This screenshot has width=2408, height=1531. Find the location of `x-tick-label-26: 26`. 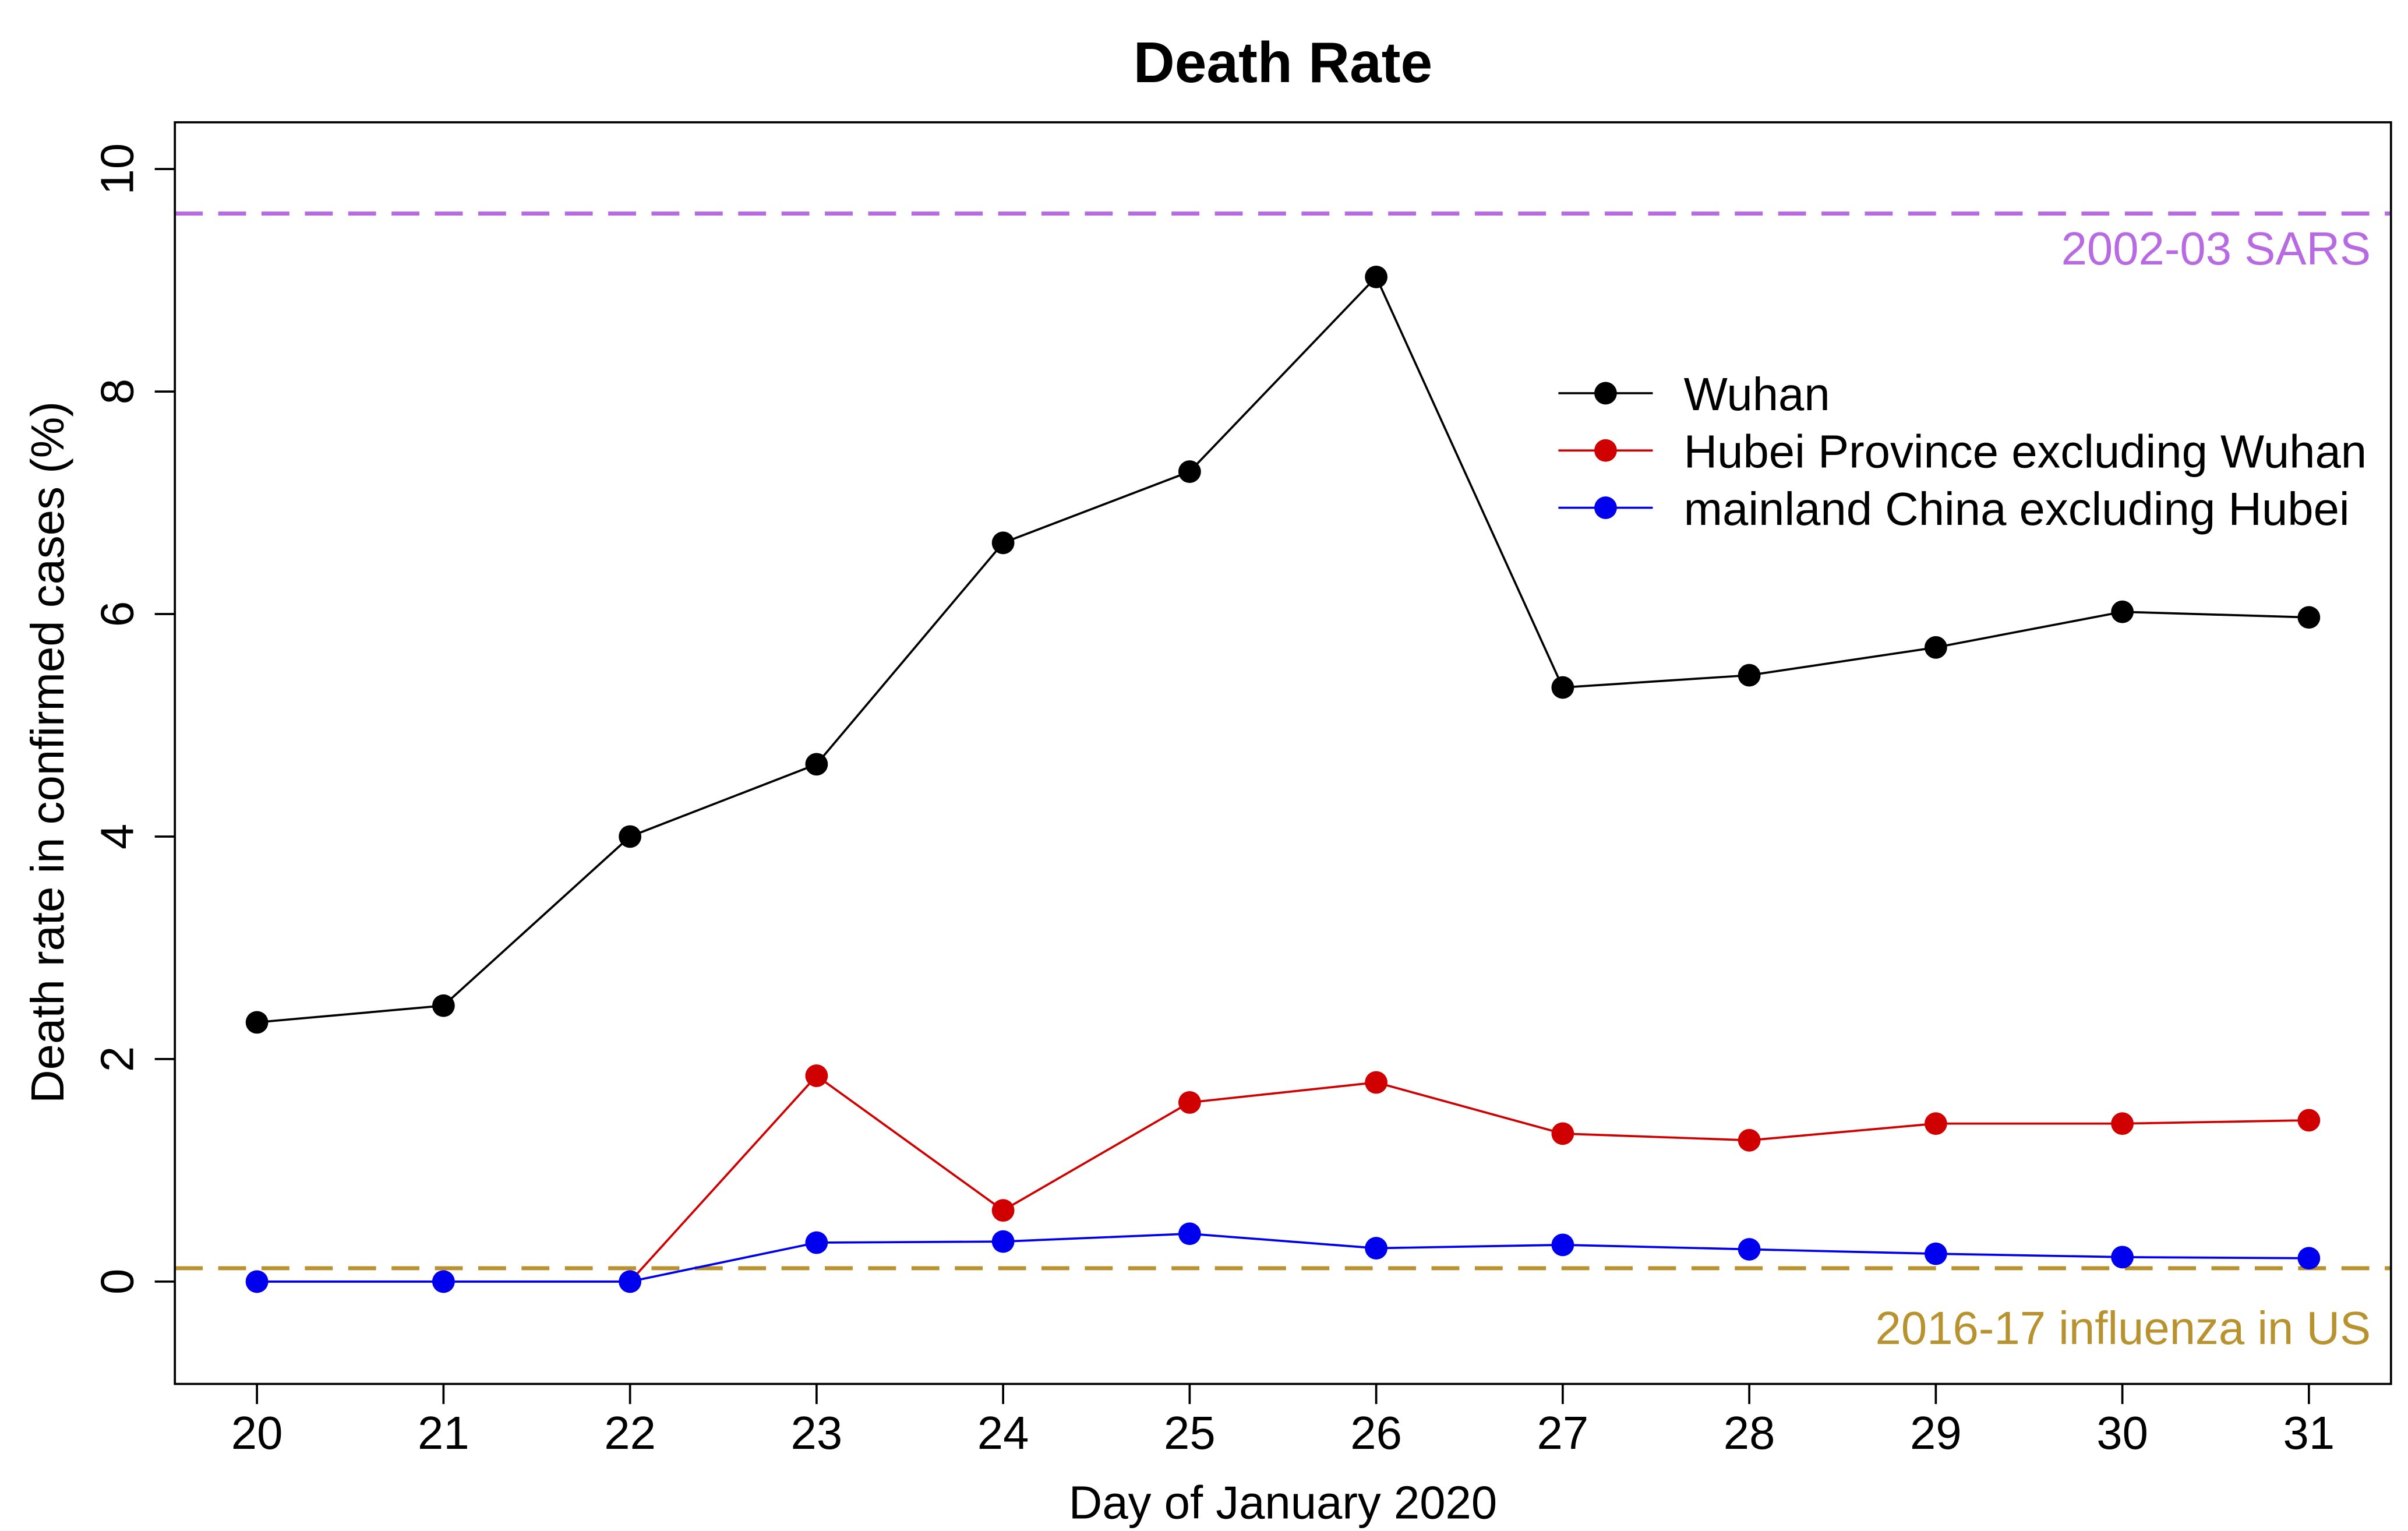

x-tick-label-26: 26 is located at coordinates (1376, 1433).